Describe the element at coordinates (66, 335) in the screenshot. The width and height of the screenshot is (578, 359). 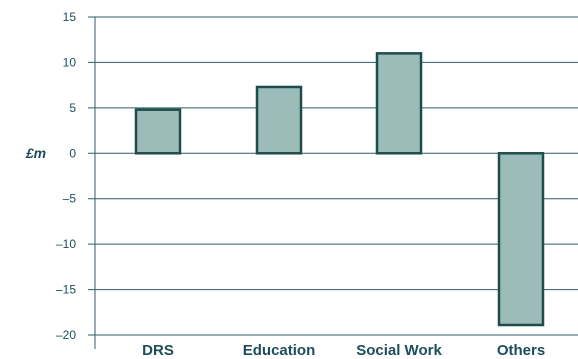
I see `y-tick-label: –20` at that location.